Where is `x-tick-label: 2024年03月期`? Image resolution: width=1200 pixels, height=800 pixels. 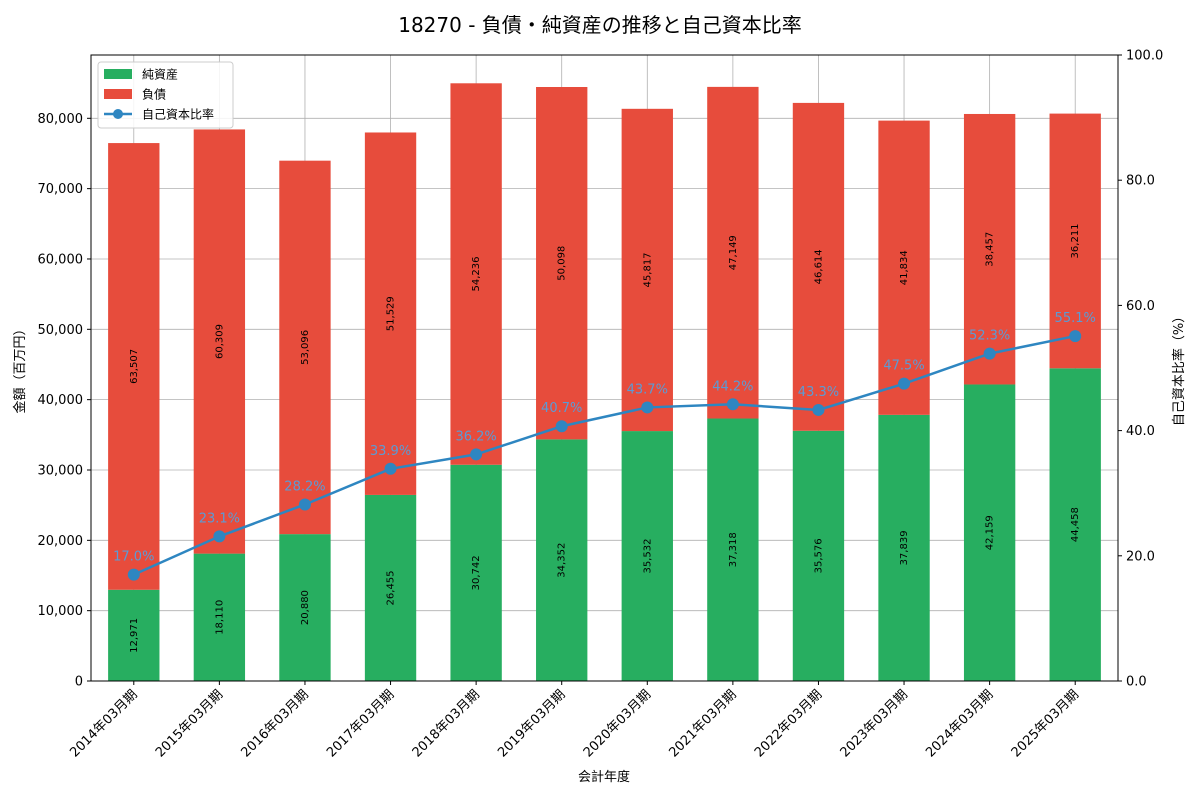
x-tick-label: 2024年03月期 is located at coordinates (959, 723).